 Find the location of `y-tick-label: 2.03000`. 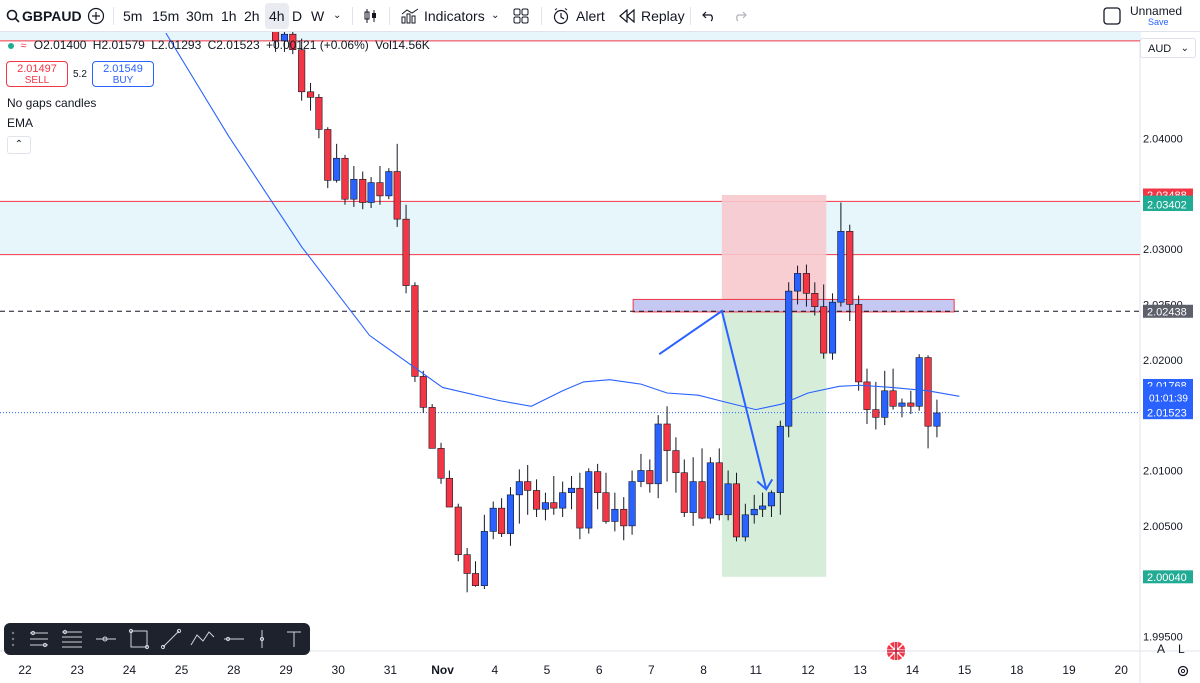

y-tick-label: 2.03000 is located at coordinates (1163, 250).